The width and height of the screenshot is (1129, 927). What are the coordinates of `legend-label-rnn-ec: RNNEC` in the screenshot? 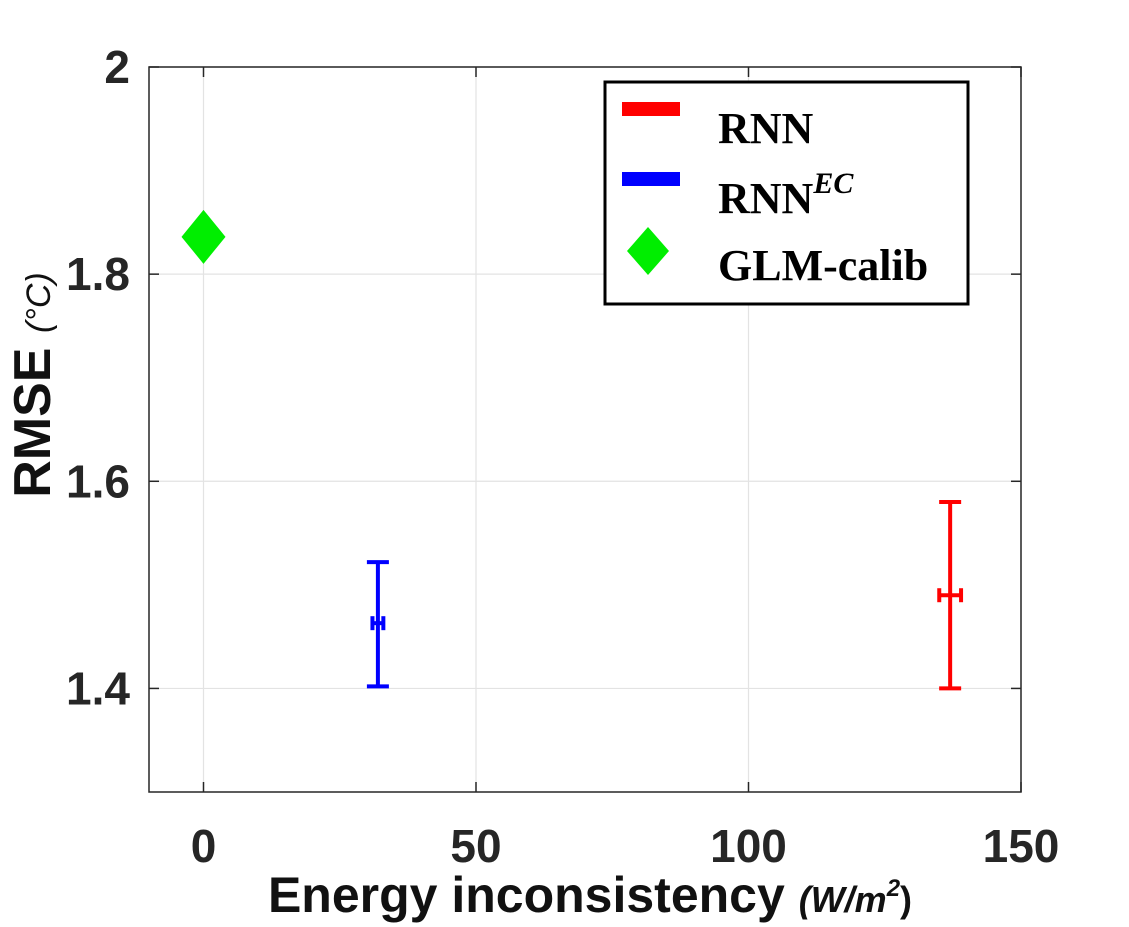 It's located at (786, 195).